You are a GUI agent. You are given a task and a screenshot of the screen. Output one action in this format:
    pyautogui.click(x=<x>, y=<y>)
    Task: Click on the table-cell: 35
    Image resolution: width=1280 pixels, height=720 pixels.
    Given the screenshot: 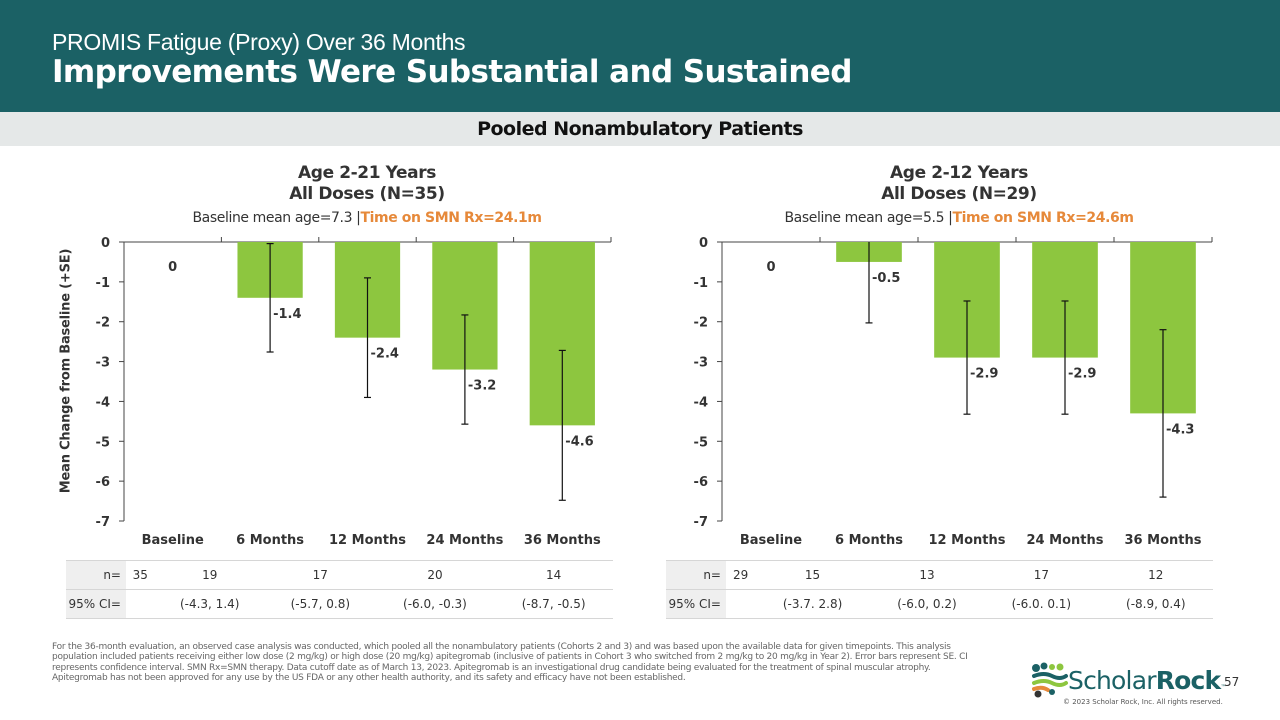 What is the action you would take?
    pyautogui.click(x=140, y=575)
    